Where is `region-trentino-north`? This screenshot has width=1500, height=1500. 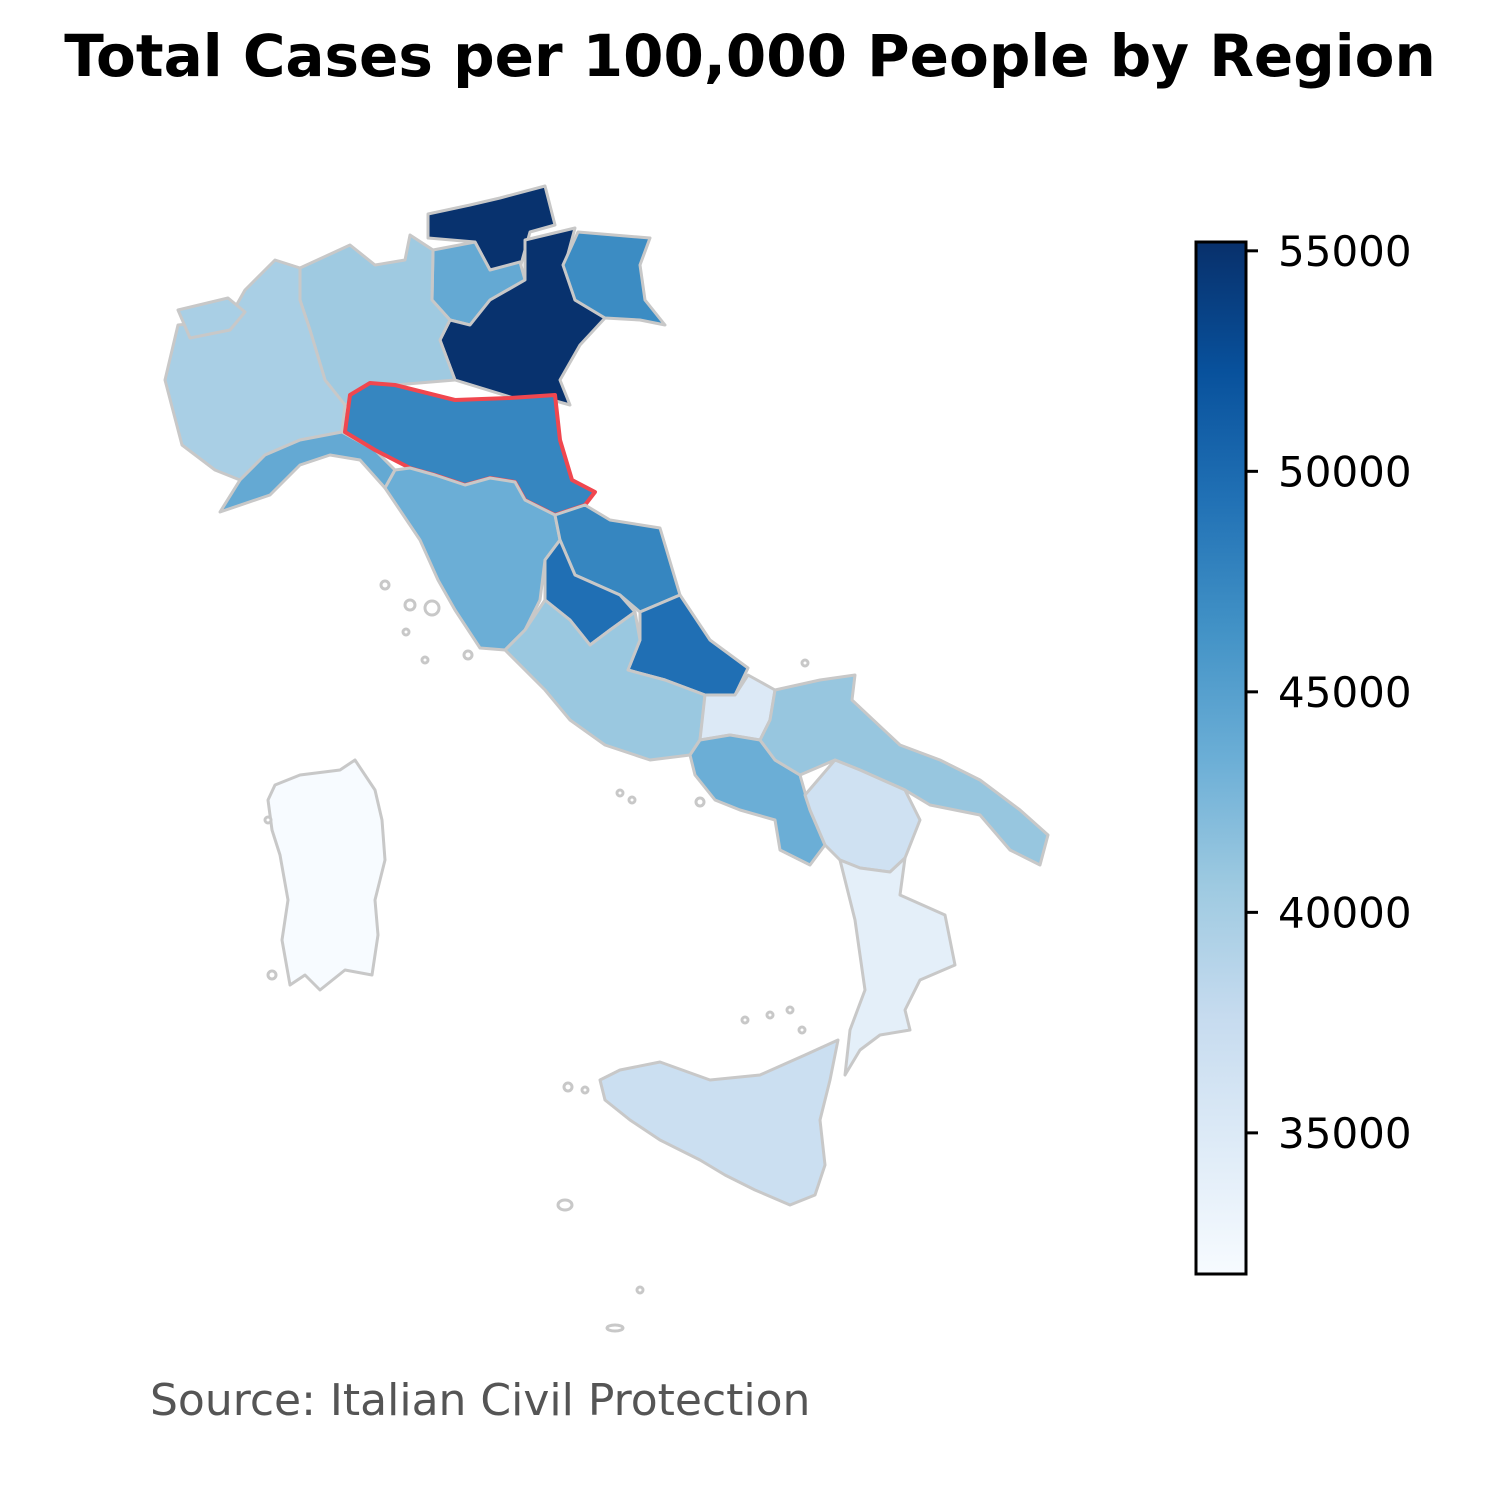
region-trentino-north is located at coordinates (491, 228).